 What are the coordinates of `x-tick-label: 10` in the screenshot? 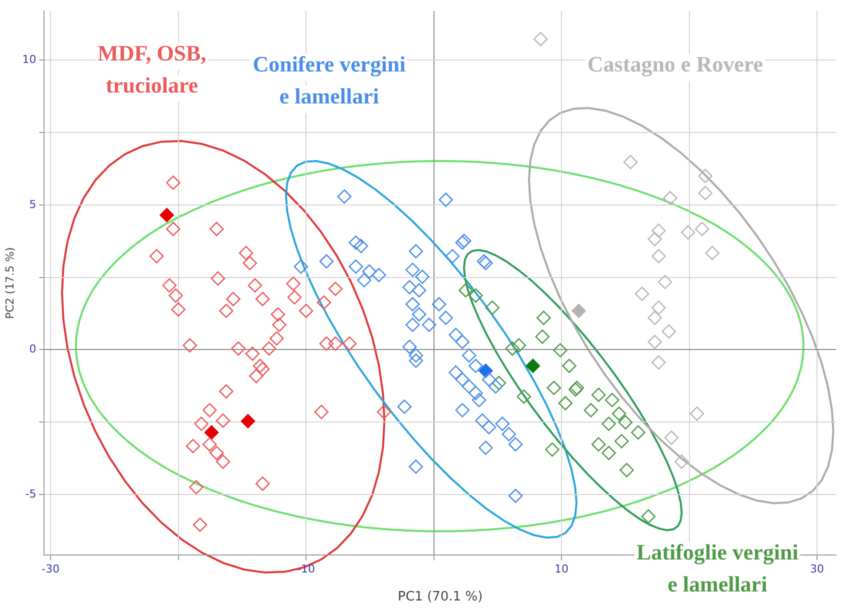 It's located at (561, 569).